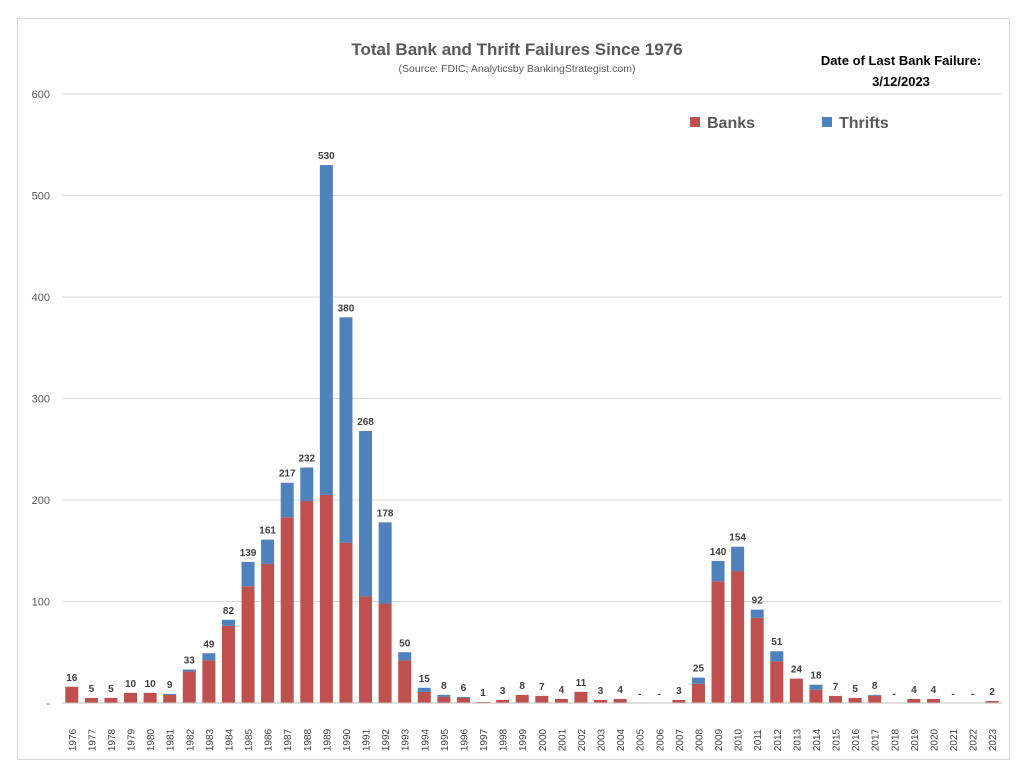  I want to click on data-label: 82, so click(229, 611).